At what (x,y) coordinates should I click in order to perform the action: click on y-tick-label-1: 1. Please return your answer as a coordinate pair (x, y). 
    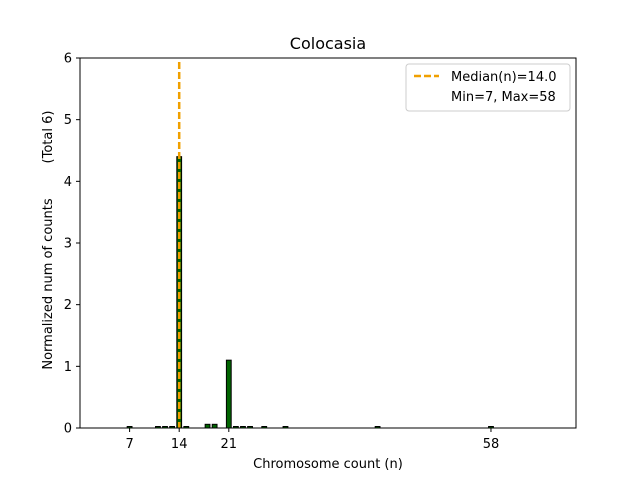
    Looking at the image, I should click on (68, 367).